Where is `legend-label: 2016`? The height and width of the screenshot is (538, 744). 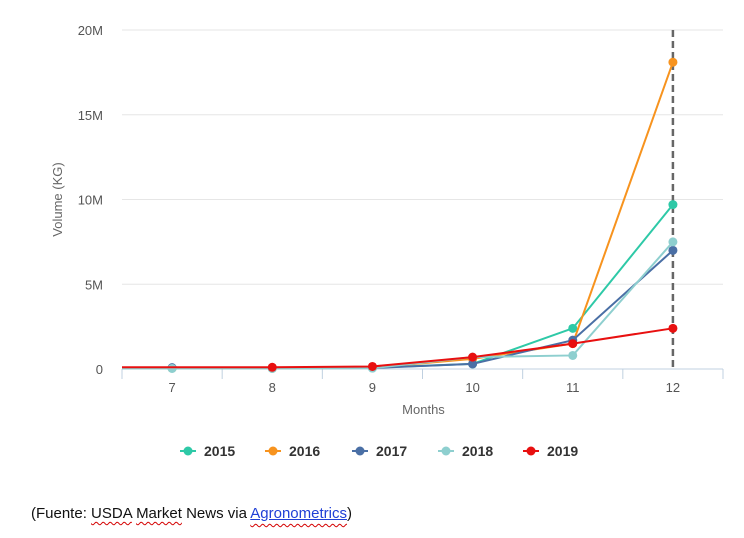 legend-label: 2016 is located at coordinates (304, 451).